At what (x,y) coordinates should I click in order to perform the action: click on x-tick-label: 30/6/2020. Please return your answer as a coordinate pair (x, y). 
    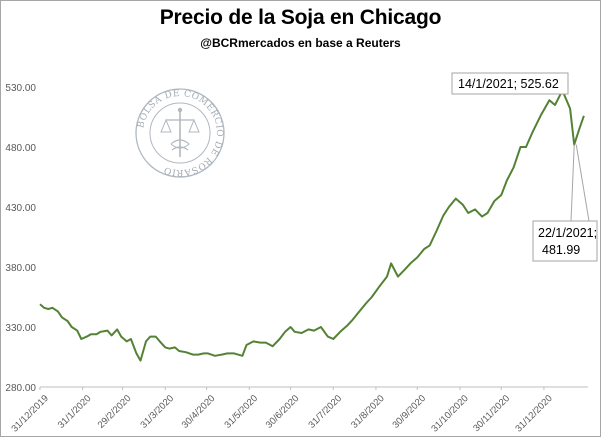
    Looking at the image, I should click on (283, 412).